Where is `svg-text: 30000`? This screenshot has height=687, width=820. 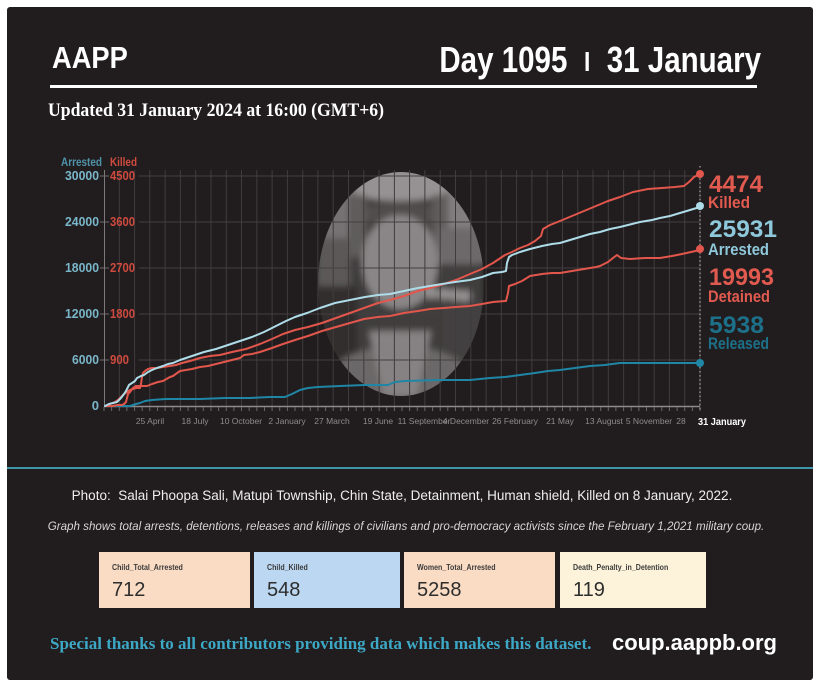 svg-text: 30000 is located at coordinates (82, 175).